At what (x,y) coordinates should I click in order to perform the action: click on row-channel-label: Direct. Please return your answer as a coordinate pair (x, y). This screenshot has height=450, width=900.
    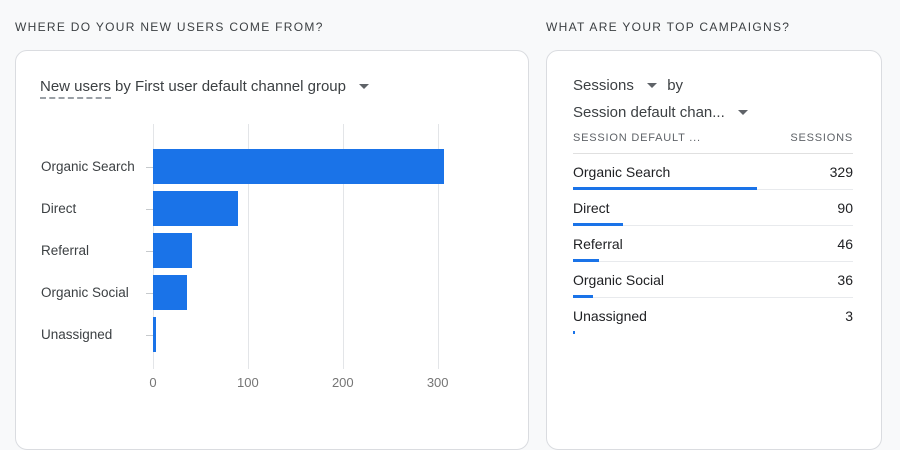
    Looking at the image, I should click on (591, 207).